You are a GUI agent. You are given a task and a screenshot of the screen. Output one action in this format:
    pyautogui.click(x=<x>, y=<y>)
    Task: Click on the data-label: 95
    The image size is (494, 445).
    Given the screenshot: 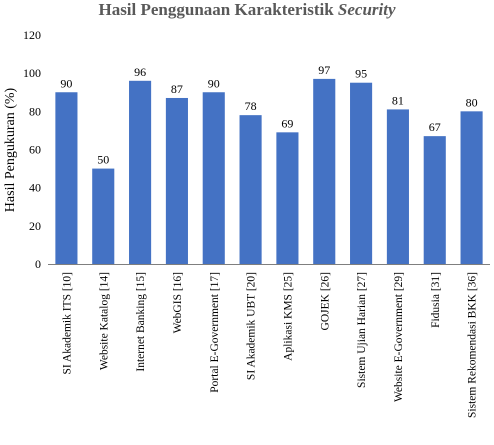 What is the action you would take?
    pyautogui.click(x=361, y=74)
    